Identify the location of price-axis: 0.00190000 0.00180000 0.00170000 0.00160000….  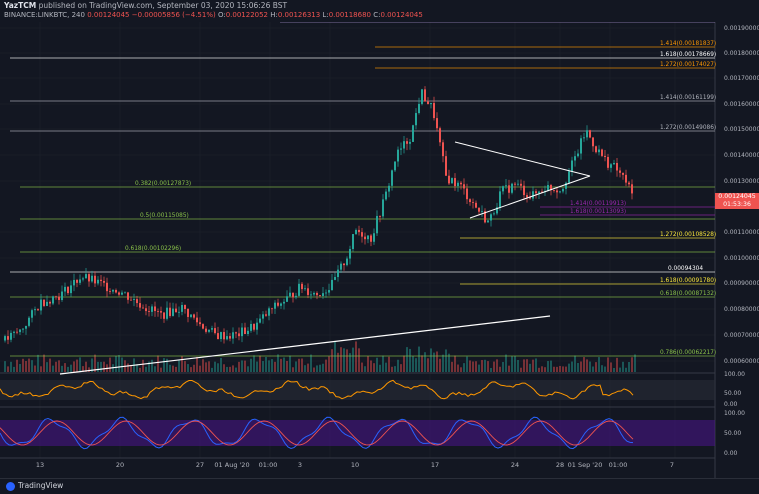
(741, 195).